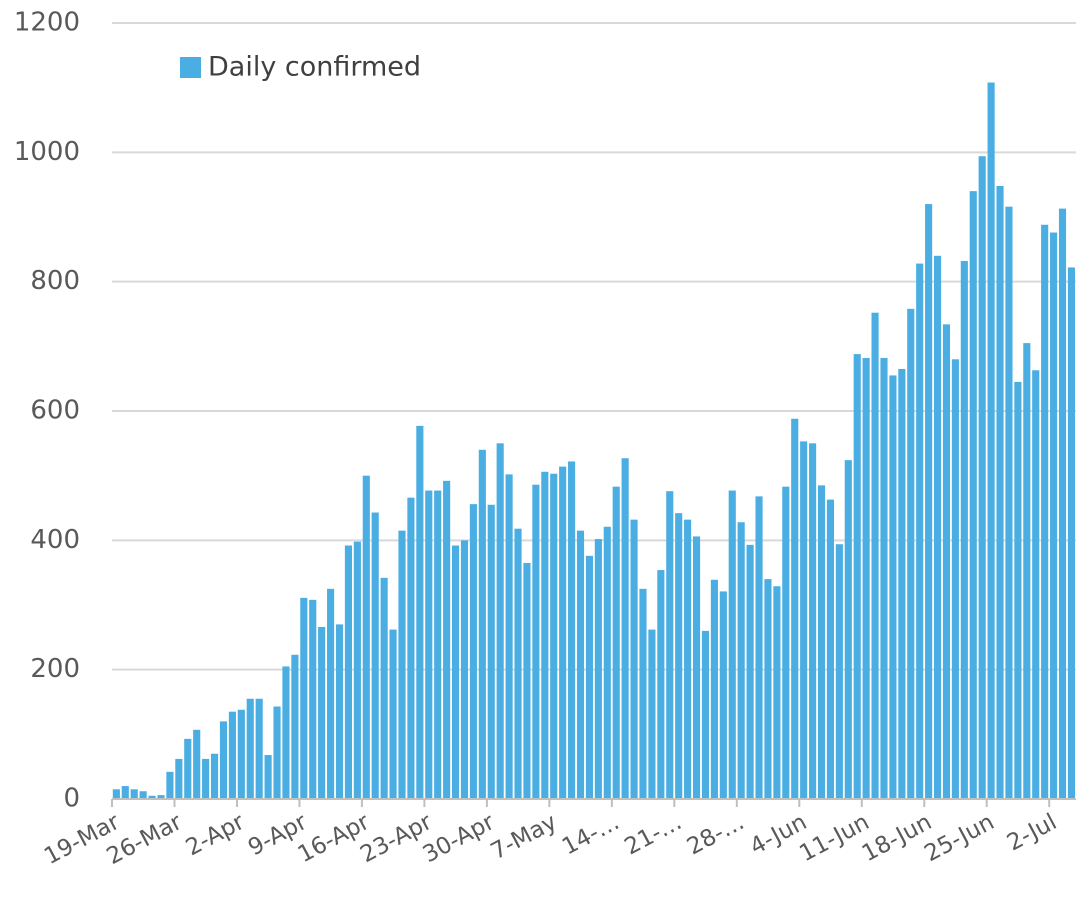 This screenshot has height=908, width=1076. Describe the element at coordinates (55, 540) in the screenshot. I see `y-tick-label: 400` at that location.